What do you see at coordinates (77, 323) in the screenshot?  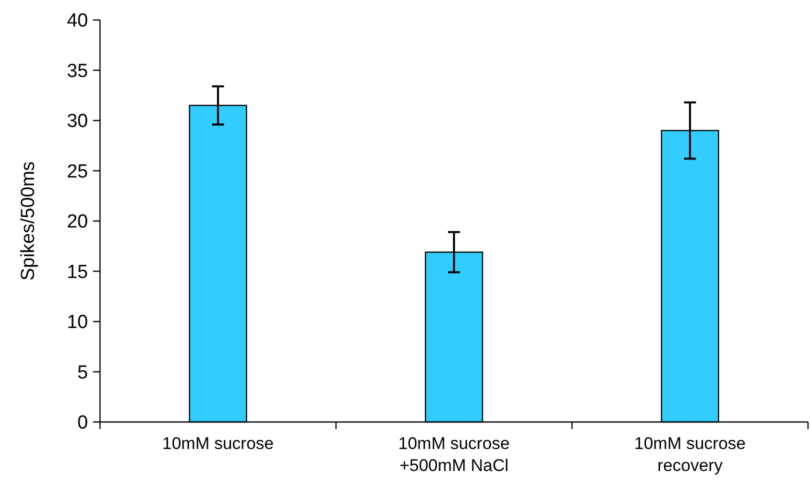 I see `y-tick-label: 10` at bounding box center [77, 323].